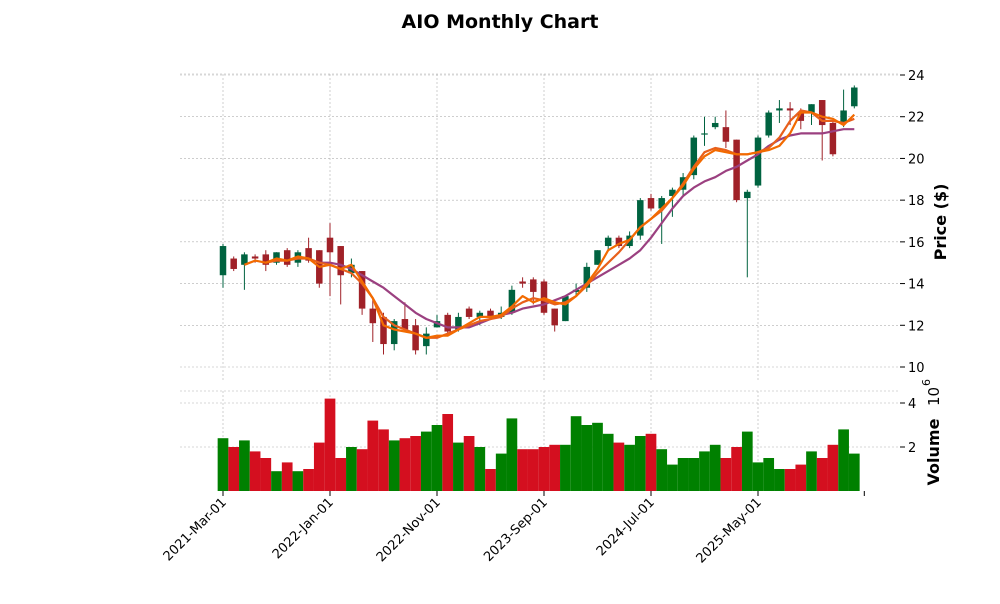 This screenshot has width=1000, height=604. I want to click on x-tick-label: 2021-Mar-01, so click(195, 529).